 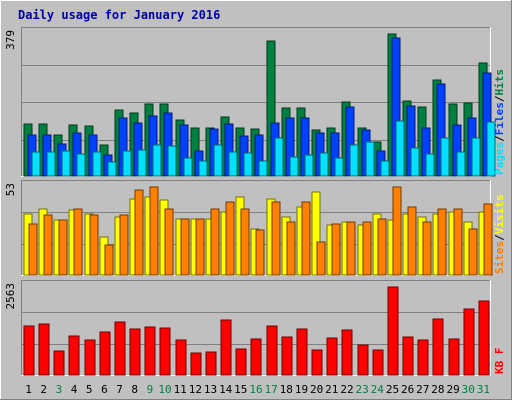 What do you see at coordinates (150, 389) in the screenshot?
I see `x-tick-label-9: 9` at bounding box center [150, 389].